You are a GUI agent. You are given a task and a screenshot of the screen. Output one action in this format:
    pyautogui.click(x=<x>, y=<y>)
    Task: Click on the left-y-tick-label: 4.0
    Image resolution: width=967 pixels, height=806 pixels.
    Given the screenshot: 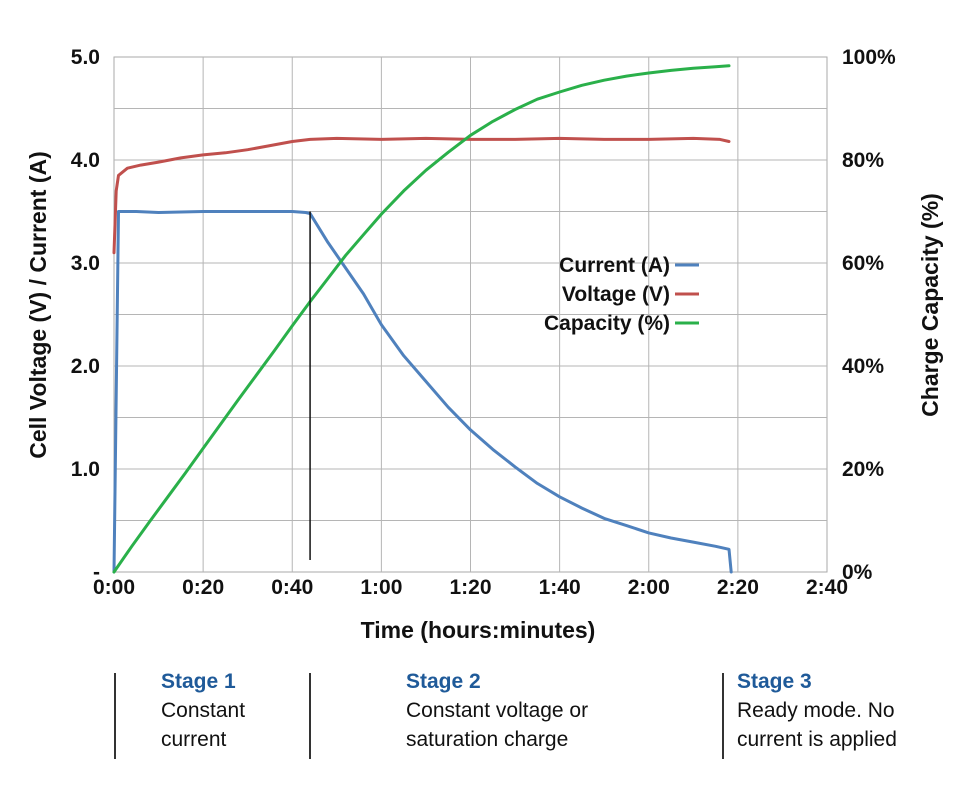 What is the action you would take?
    pyautogui.click(x=85, y=160)
    